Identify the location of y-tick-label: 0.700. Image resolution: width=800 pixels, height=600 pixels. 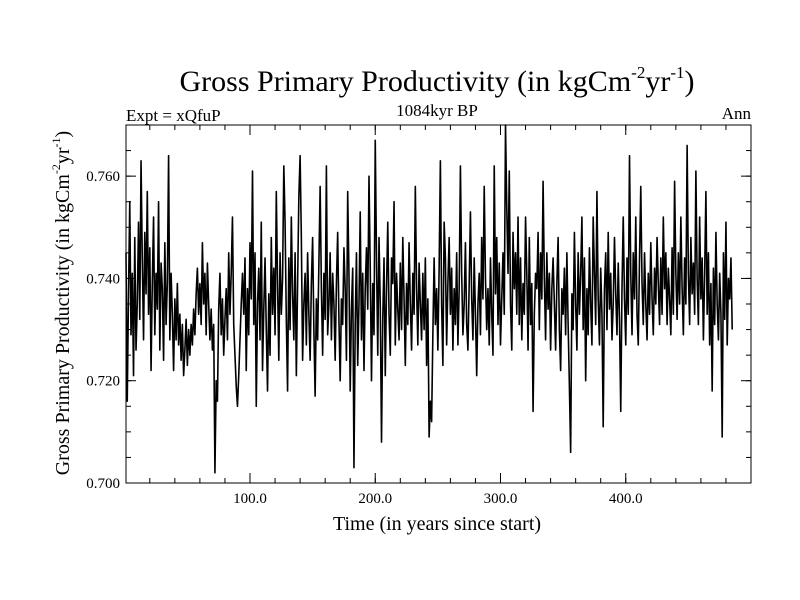
(103, 484).